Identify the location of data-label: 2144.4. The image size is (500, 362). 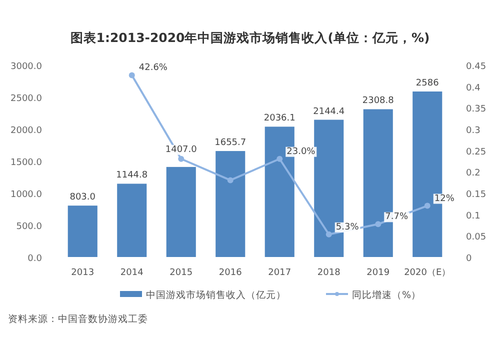
(329, 111).